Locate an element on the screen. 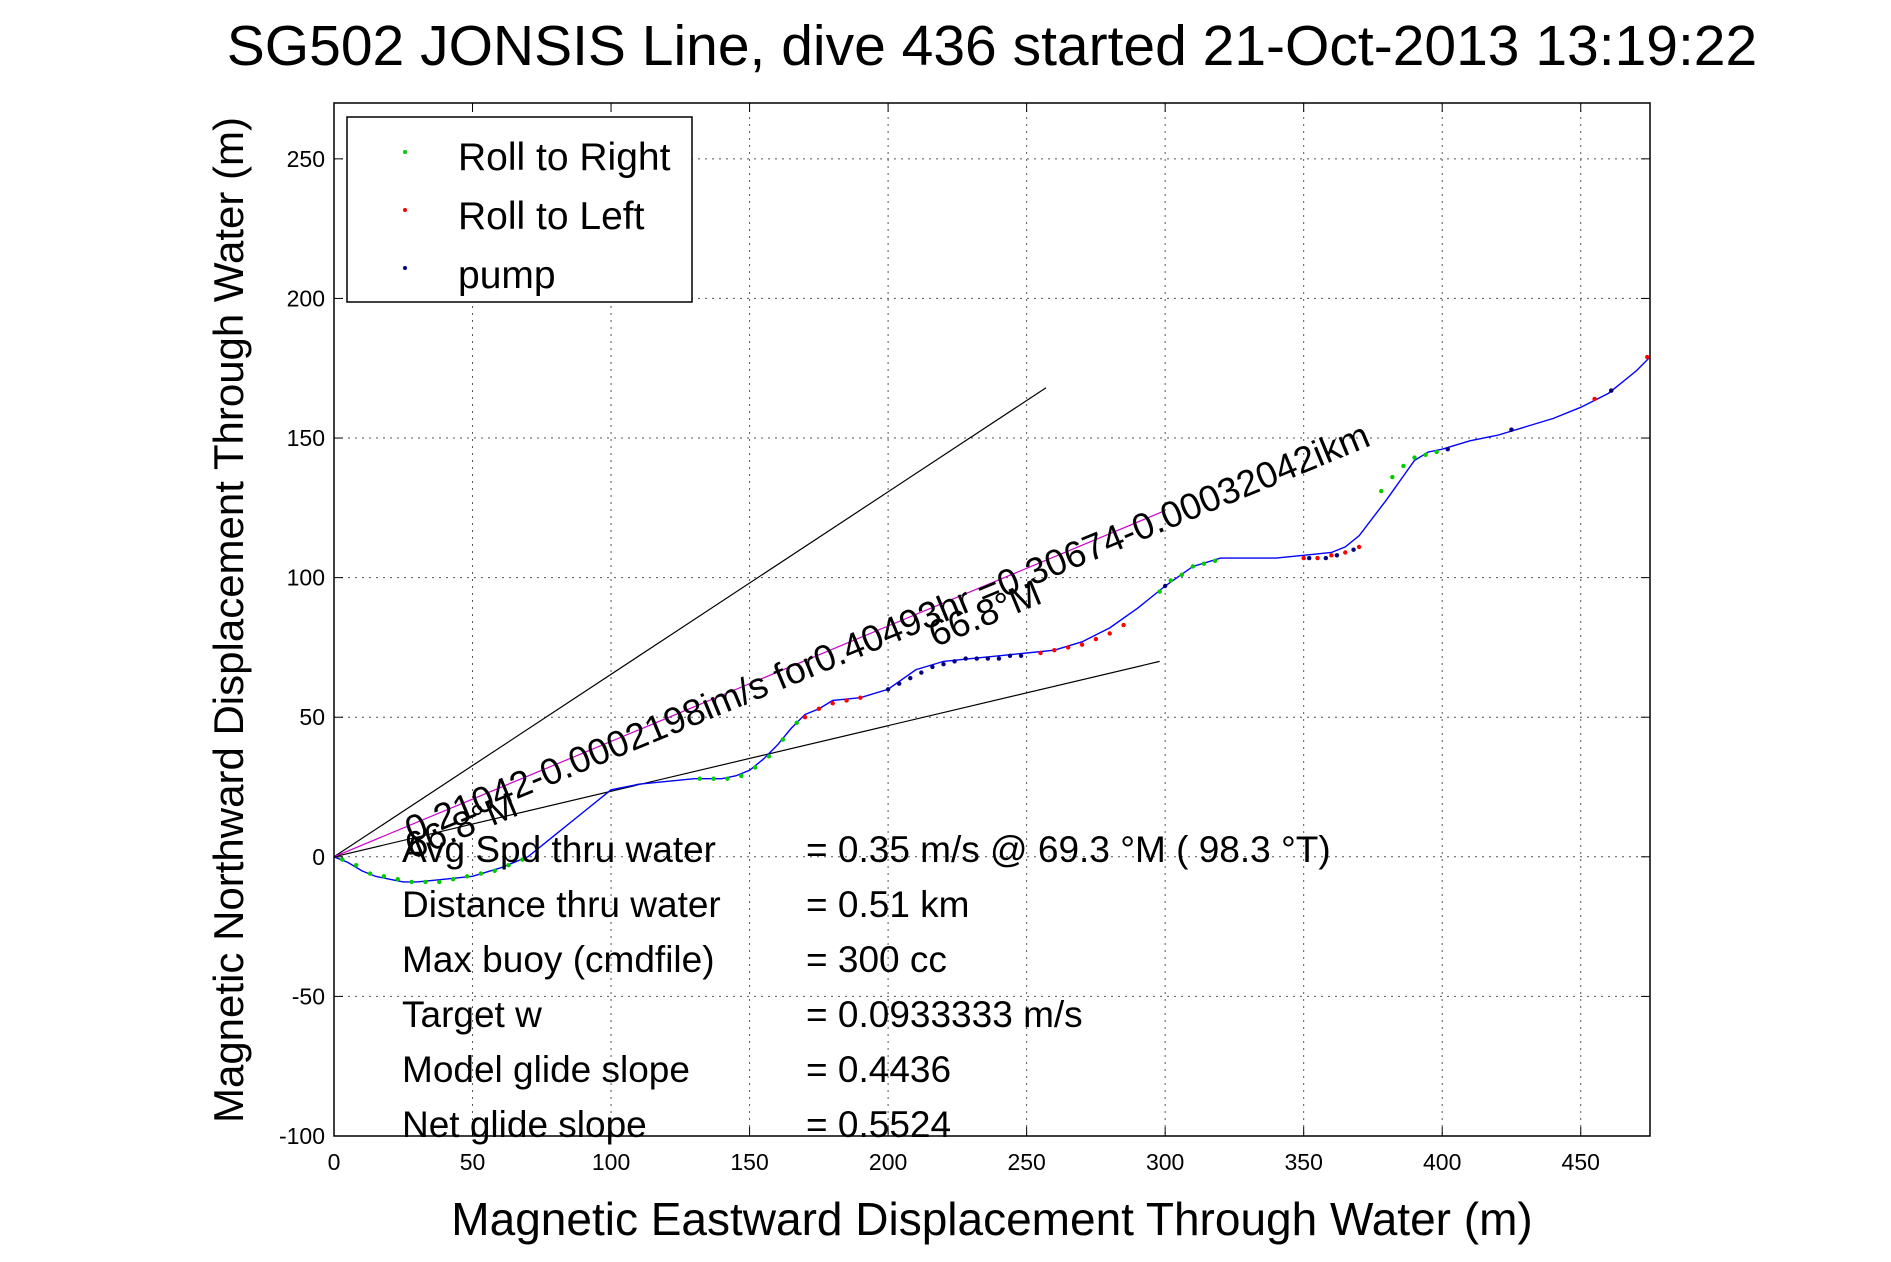 This screenshot has height=1262, width=1891. stat-label-net-glide: Net glide slope is located at coordinates (524, 1124).